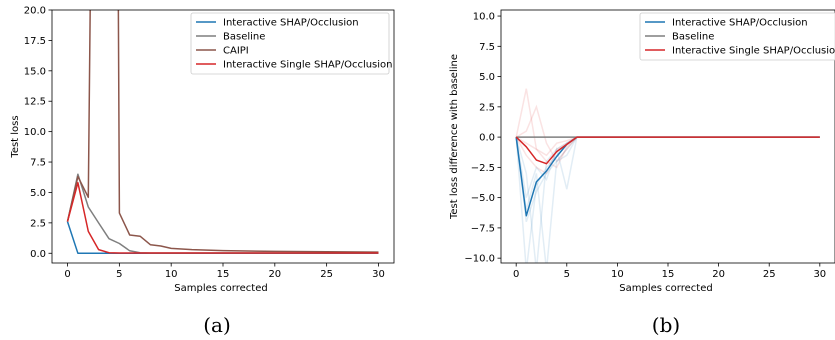  What do you see at coordinates (479, 259) in the screenshot?
I see `y-tick-label: −10.0` at bounding box center [479, 259].